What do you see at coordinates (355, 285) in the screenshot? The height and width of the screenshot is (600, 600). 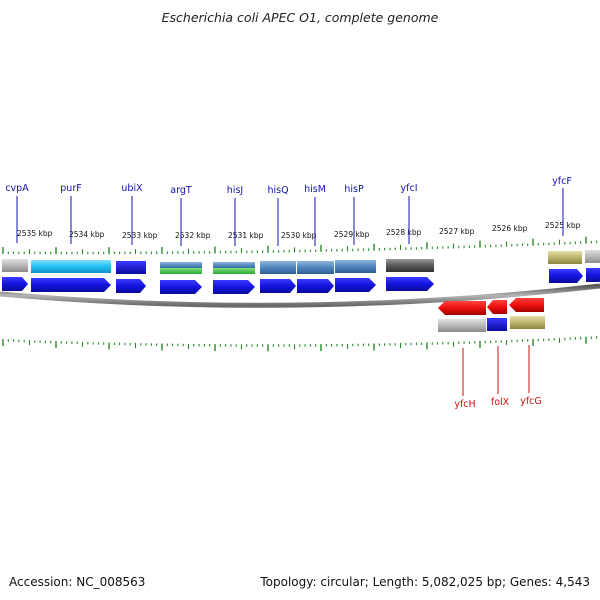 I see `cds-arrow-hisP` at bounding box center [355, 285].